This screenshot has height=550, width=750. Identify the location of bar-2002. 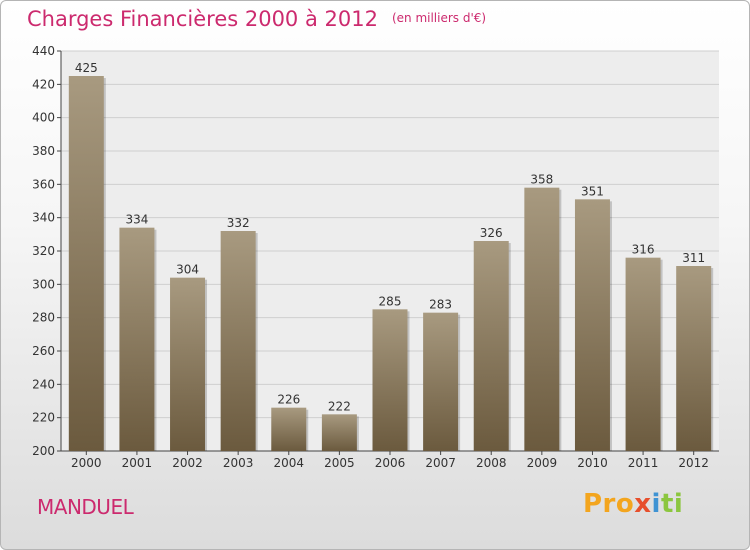
(188, 364).